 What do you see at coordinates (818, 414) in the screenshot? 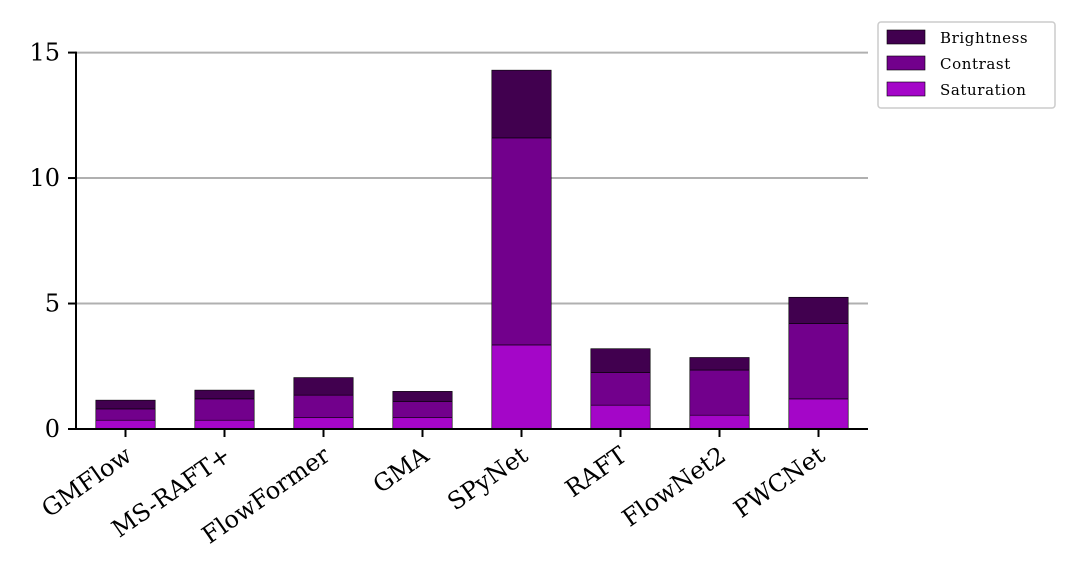
I see `bar-saturation-pwcnet` at bounding box center [818, 414].